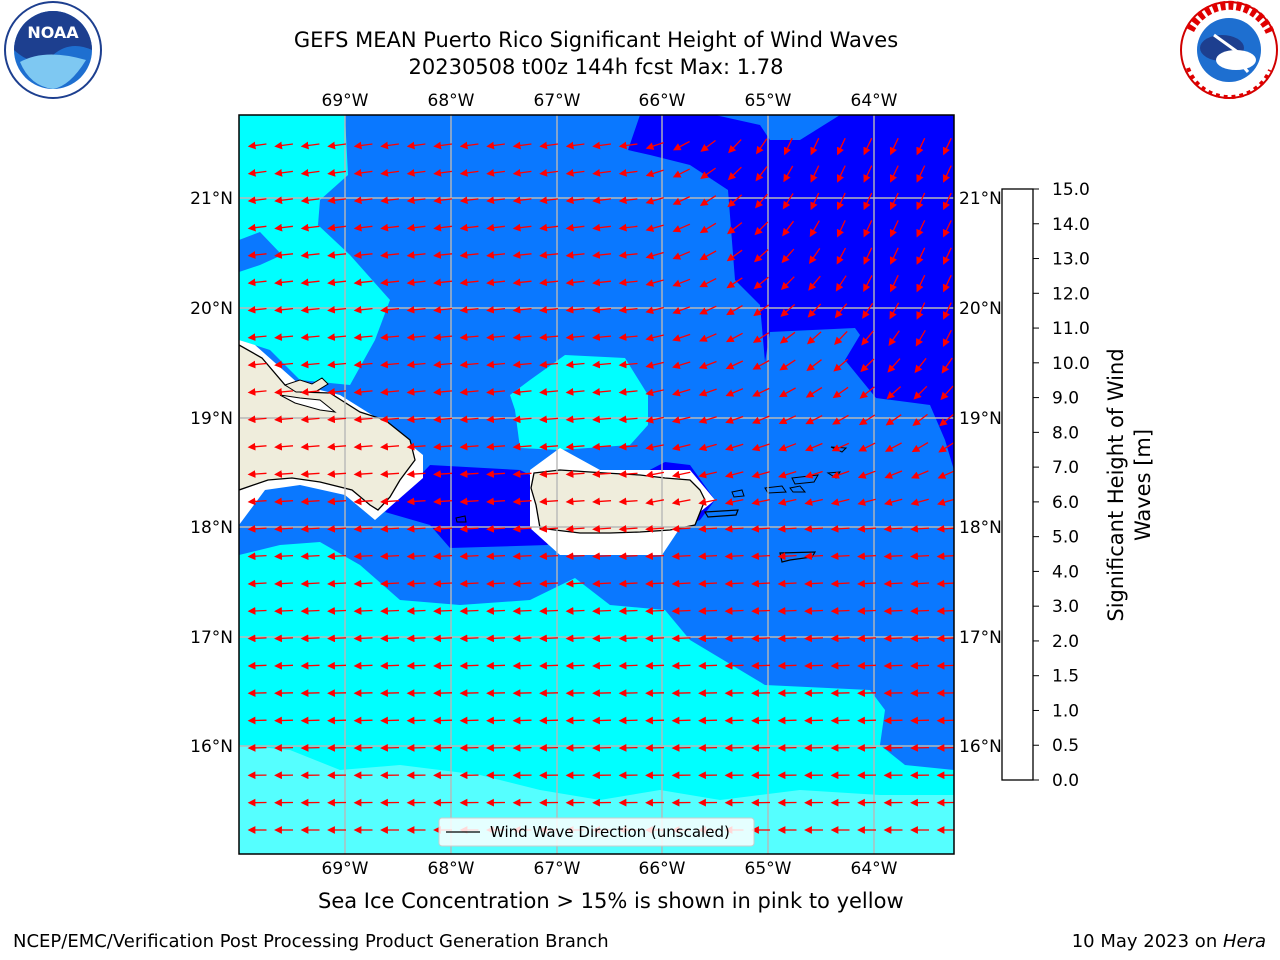  I want to click on footer-machine: Hera, so click(1244, 941).